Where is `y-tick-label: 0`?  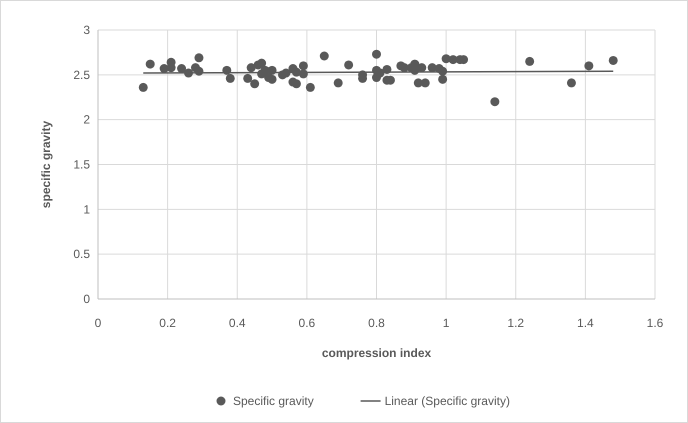
y-tick-label: 0 is located at coordinates (86, 299).